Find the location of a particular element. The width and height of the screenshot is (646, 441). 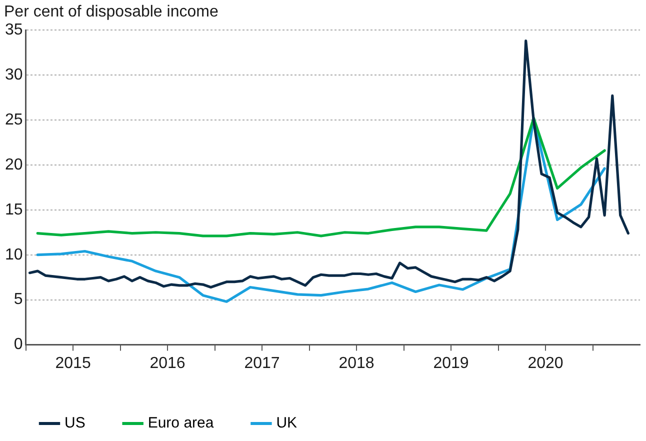

y-tick-label: 30 is located at coordinates (14, 75).